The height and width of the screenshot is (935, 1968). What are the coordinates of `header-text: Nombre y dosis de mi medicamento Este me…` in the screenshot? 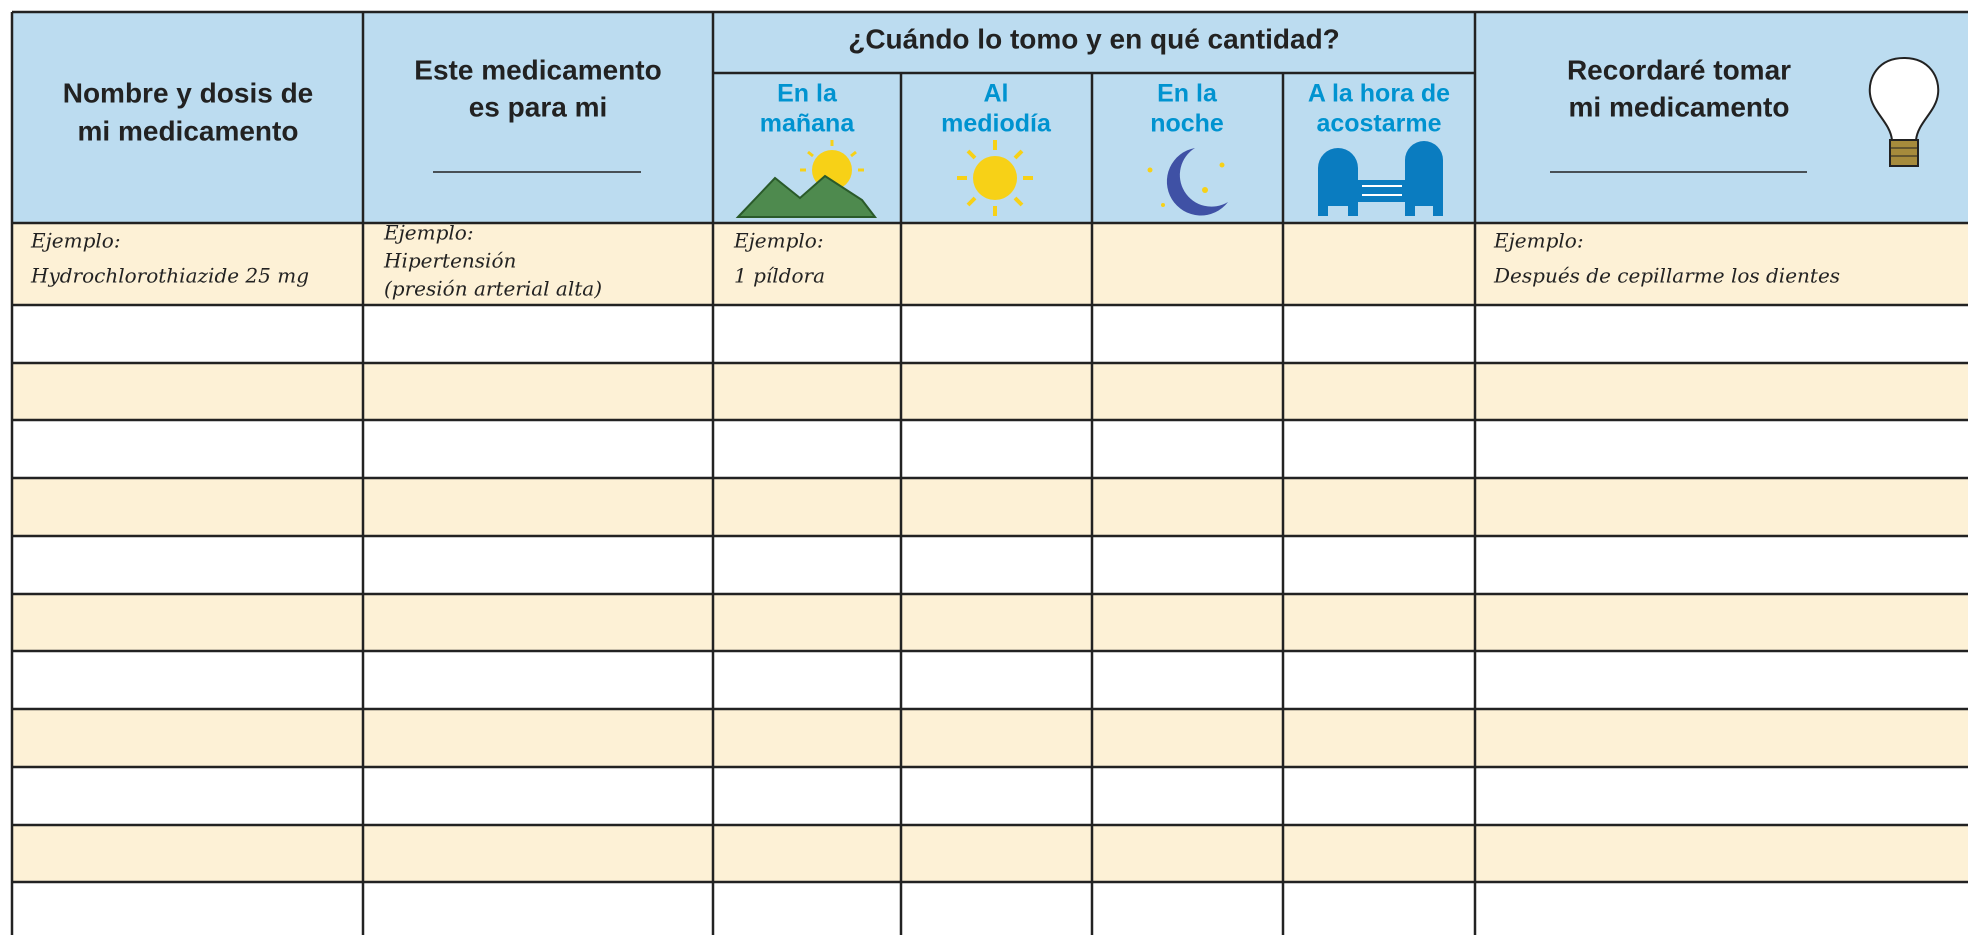 It's located at (935, 98).